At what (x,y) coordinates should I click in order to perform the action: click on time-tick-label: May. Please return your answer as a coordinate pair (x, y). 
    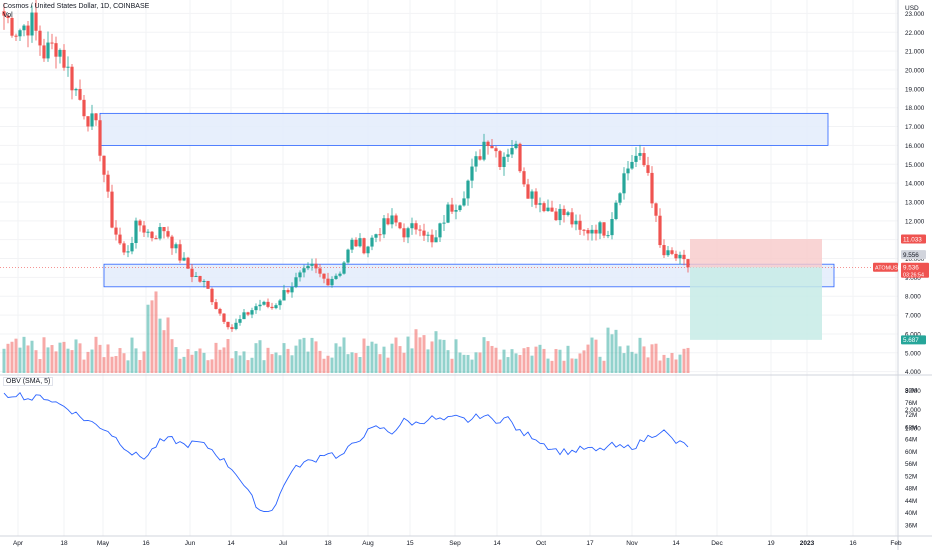
    Looking at the image, I should click on (103, 543).